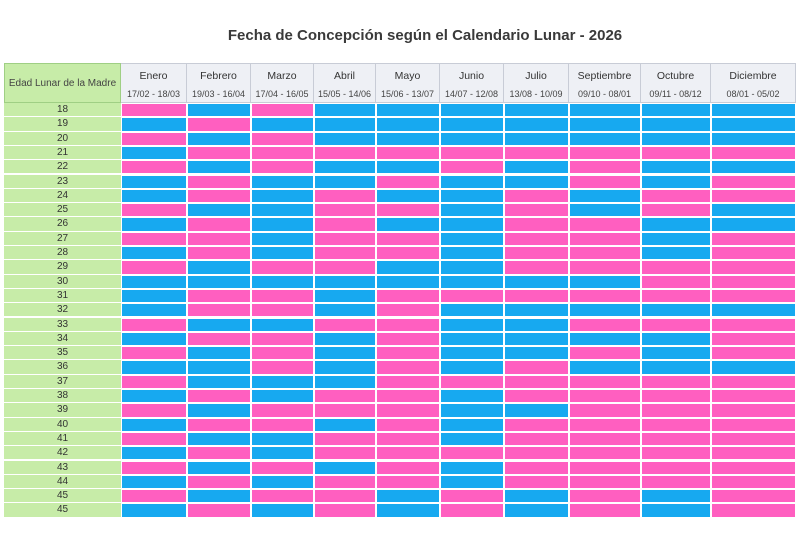 The width and height of the screenshot is (800, 533). What do you see at coordinates (408, 83) in the screenshot?
I see `month-header-mayo: Mayo 15/06 - 13/07` at bounding box center [408, 83].